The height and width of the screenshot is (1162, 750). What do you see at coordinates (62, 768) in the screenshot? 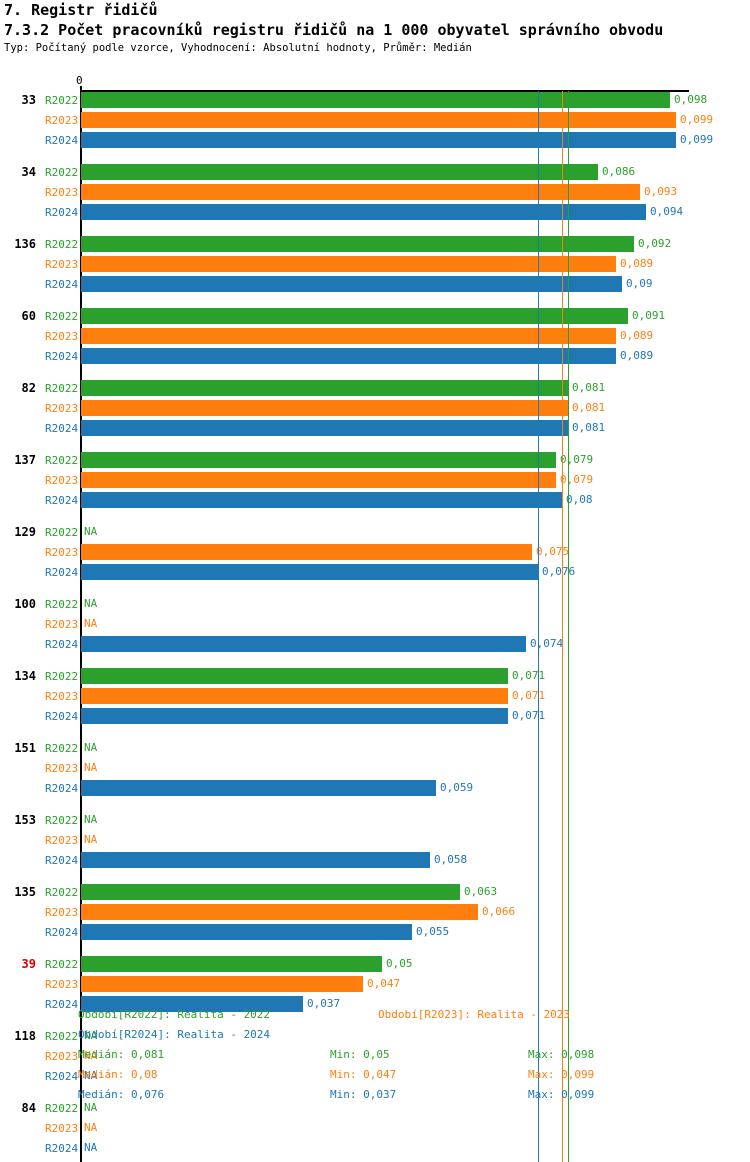
I see `series-row-label-r2023-151: R2023` at bounding box center [62, 768].